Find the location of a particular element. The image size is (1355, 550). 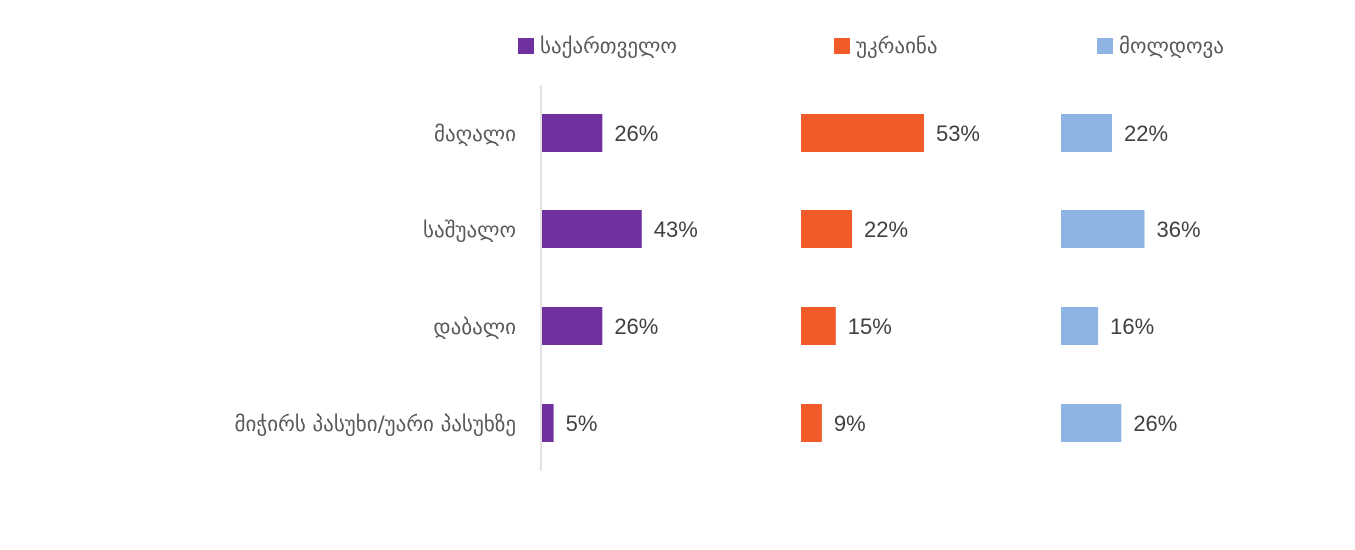

category-label-1: საშუალო is located at coordinates (469, 230).